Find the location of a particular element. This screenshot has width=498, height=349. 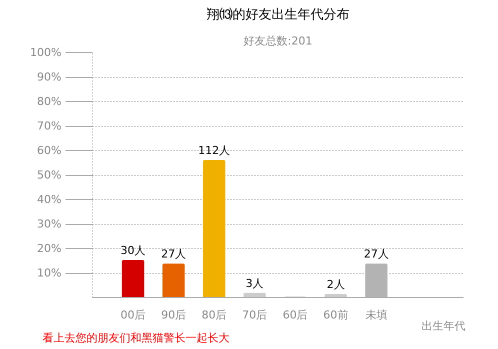

x-tick-label: 00后 is located at coordinates (133, 315).